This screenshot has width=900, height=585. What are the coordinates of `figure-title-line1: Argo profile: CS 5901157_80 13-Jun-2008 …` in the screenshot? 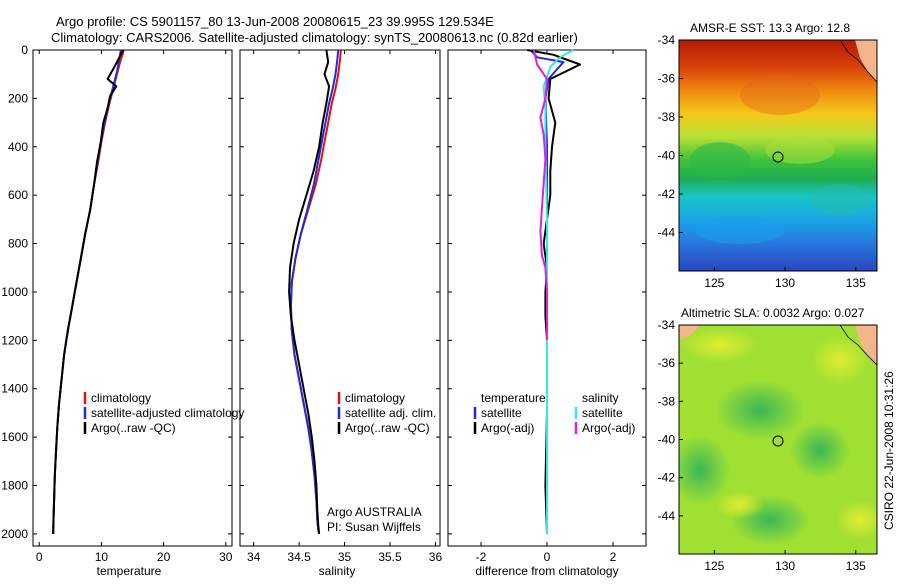 It's located at (275, 21).